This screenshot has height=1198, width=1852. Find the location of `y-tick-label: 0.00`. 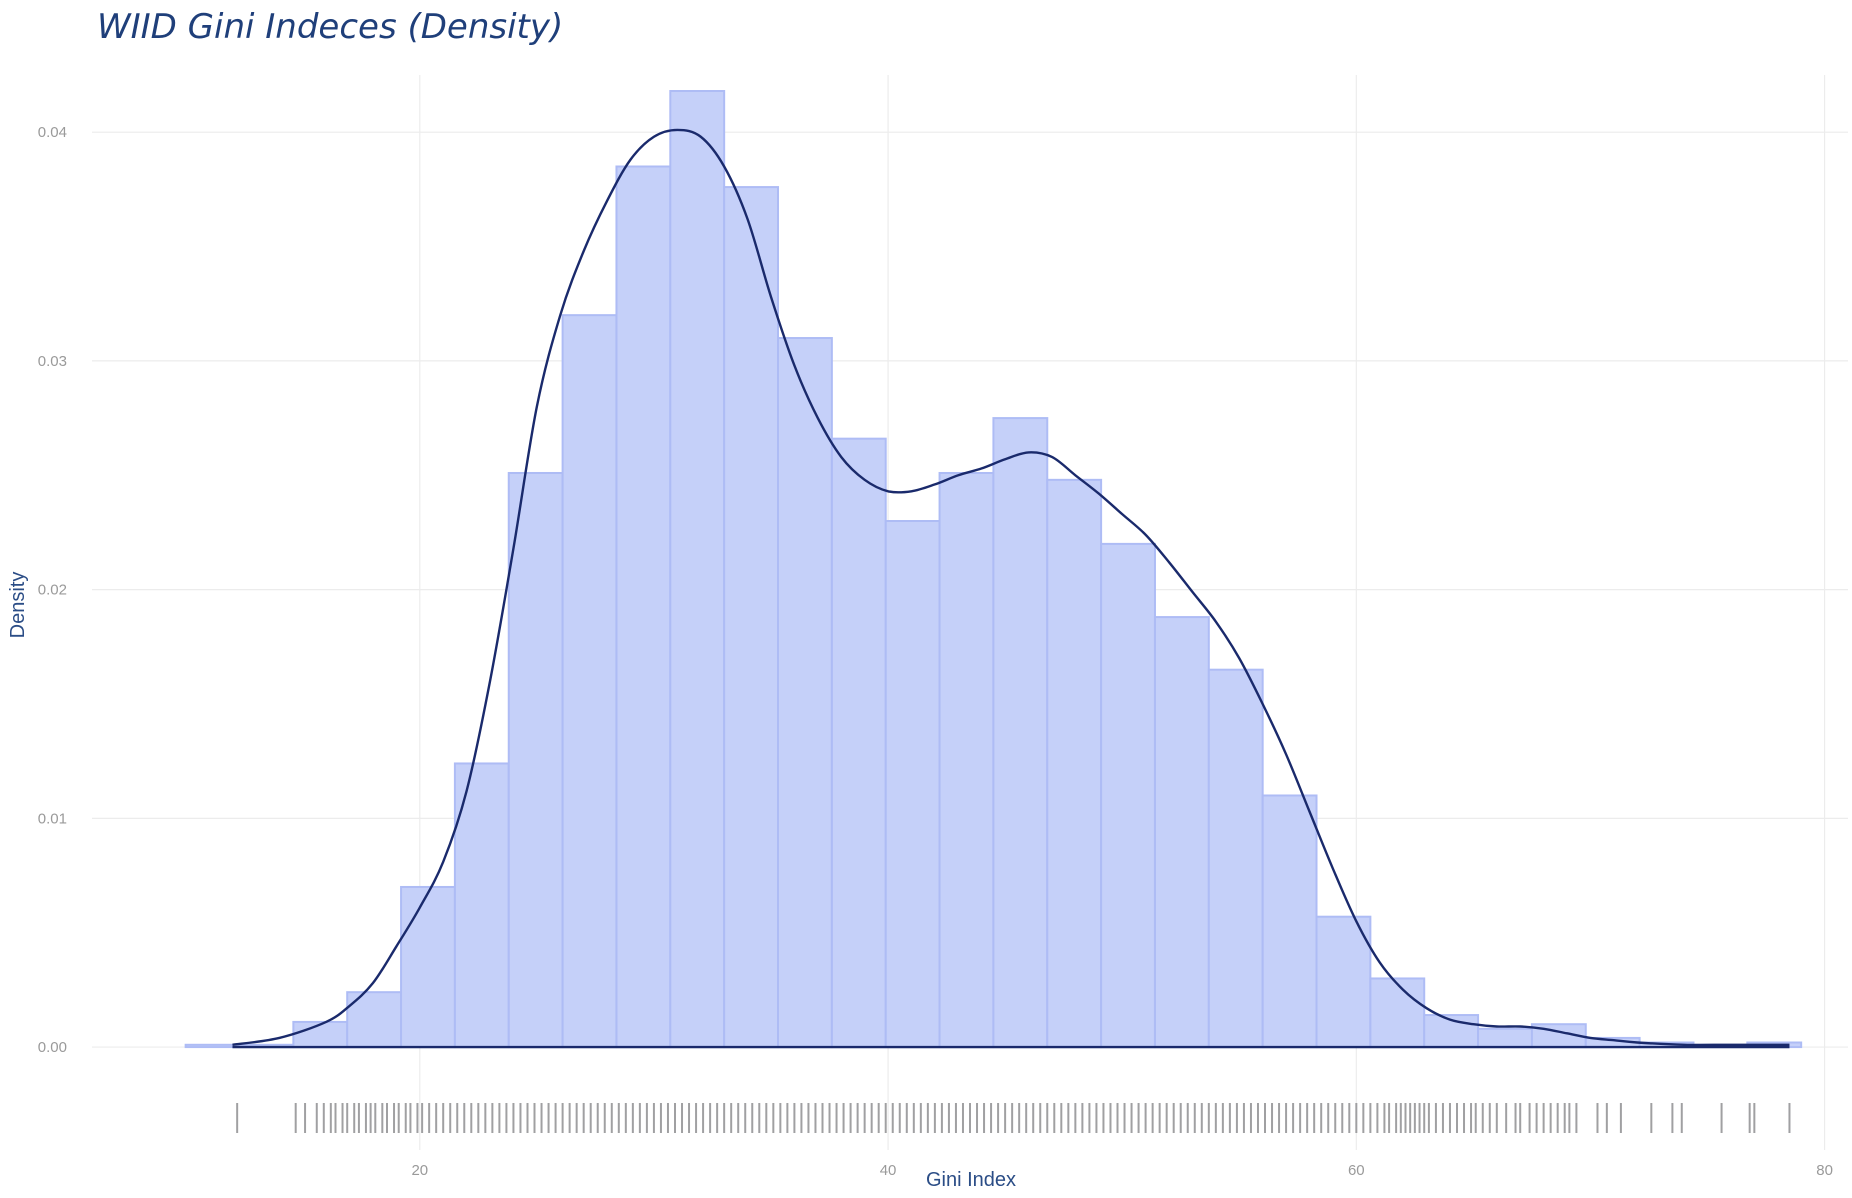

y-tick-label: 0.00 is located at coordinates (52, 1047).